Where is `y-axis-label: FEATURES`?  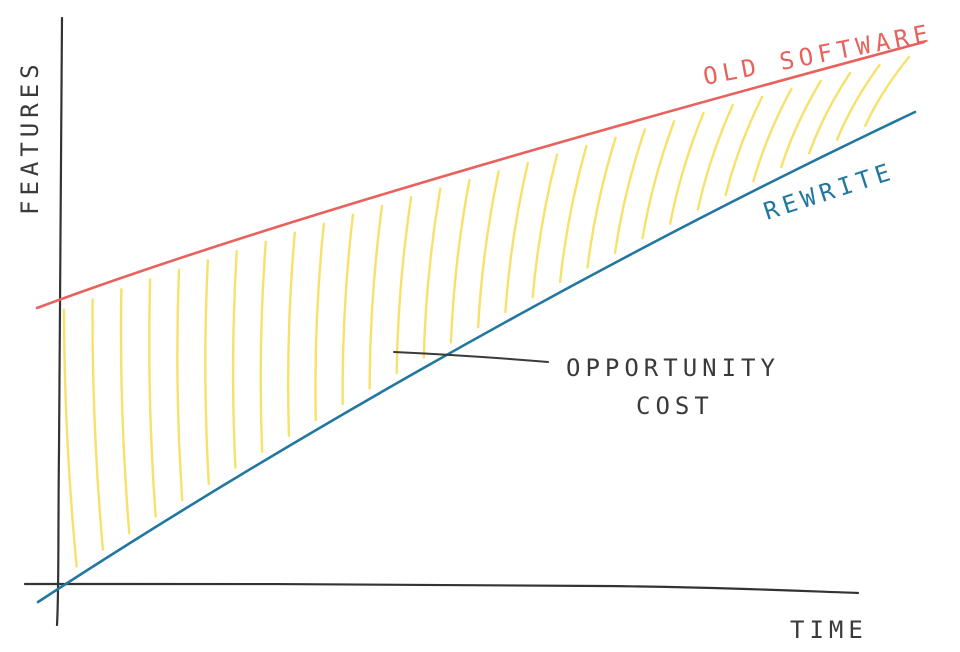 y-axis-label: FEATURES is located at coordinates (30, 137).